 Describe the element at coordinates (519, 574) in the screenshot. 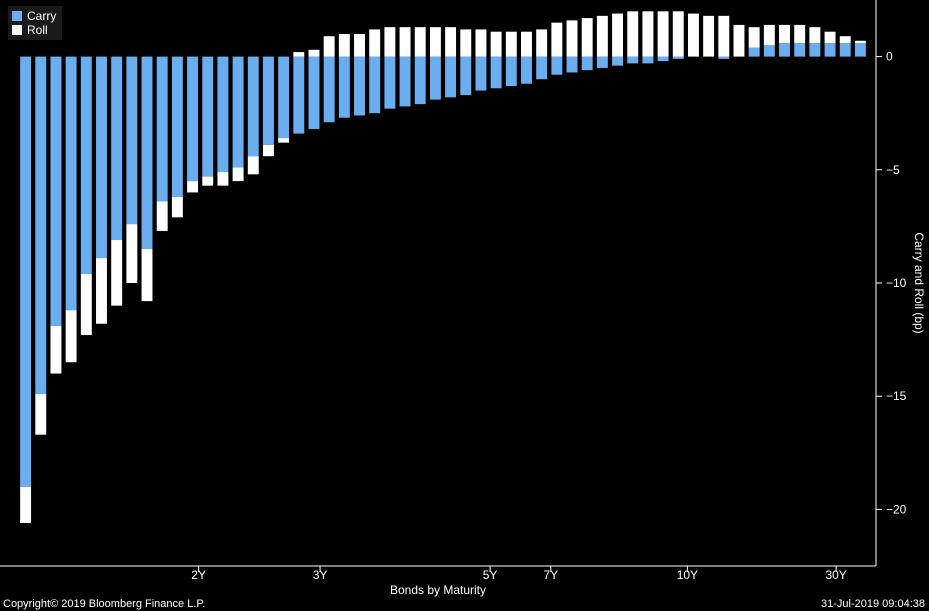

I see `x-axis-ticks: 2Y 3Y 5Y 7Y 10Y 30Y` at that location.